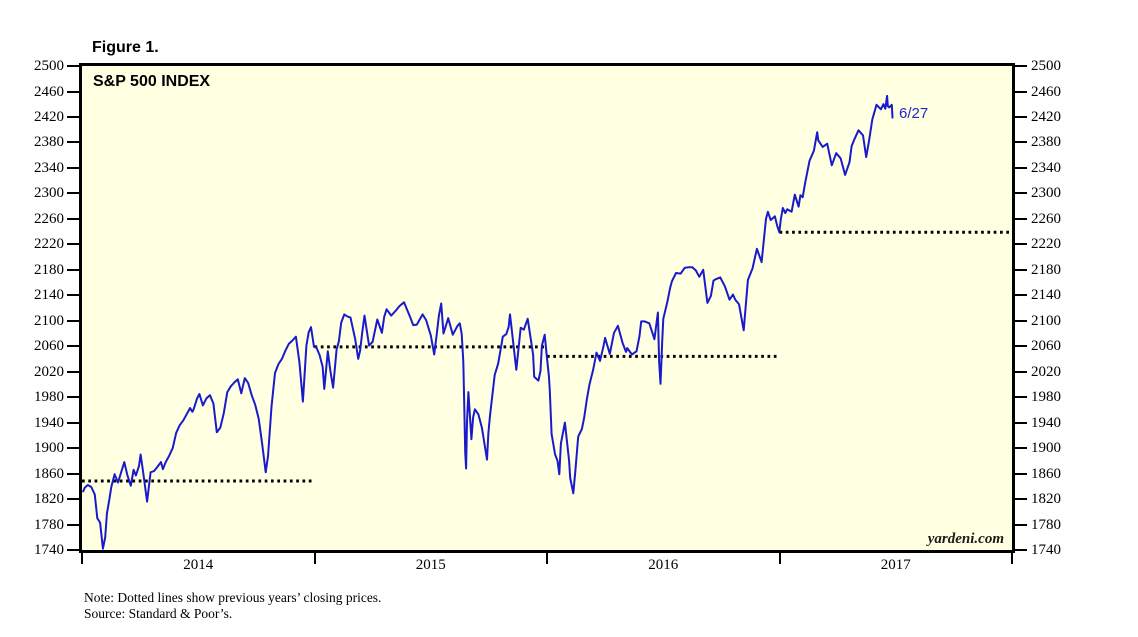 The width and height of the screenshot is (1138, 637). What do you see at coordinates (49, 422) in the screenshot?
I see `y-axis-label-left: 1940` at bounding box center [49, 422].